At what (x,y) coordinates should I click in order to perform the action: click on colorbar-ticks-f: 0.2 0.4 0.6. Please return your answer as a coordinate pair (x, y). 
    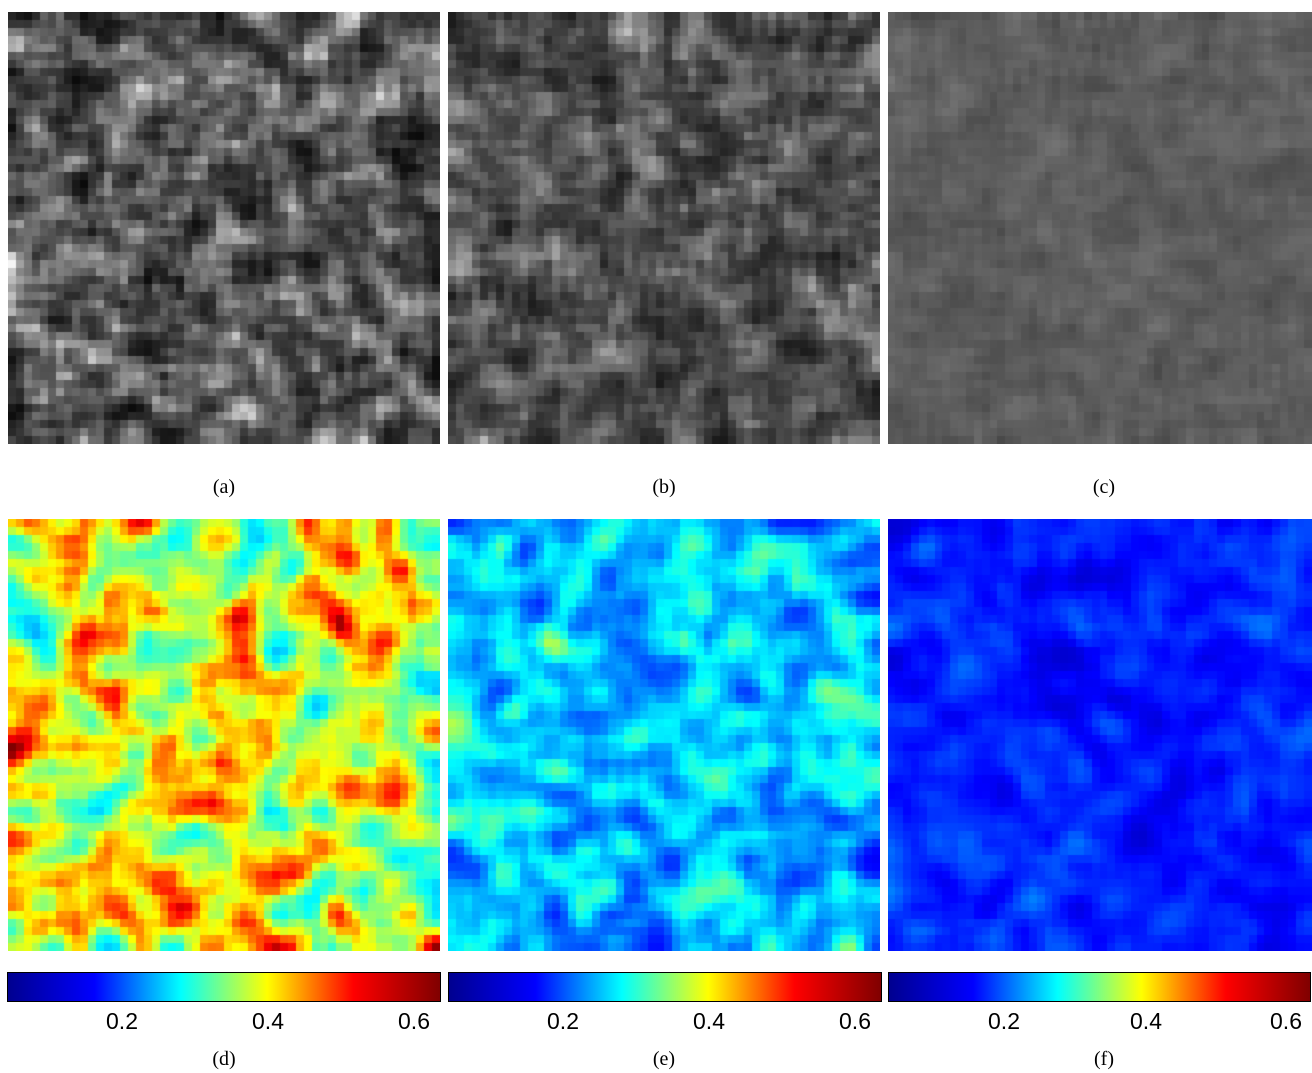
    Looking at the image, I should click on (1099, 1024).